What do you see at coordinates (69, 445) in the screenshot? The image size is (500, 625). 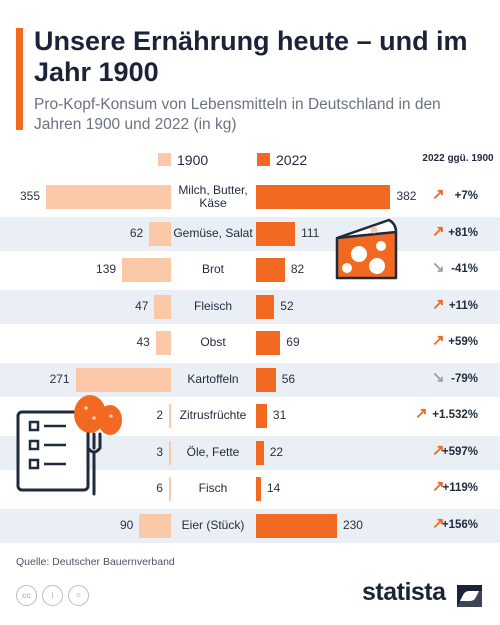 I see `checklist-fork-icon` at bounding box center [69, 445].